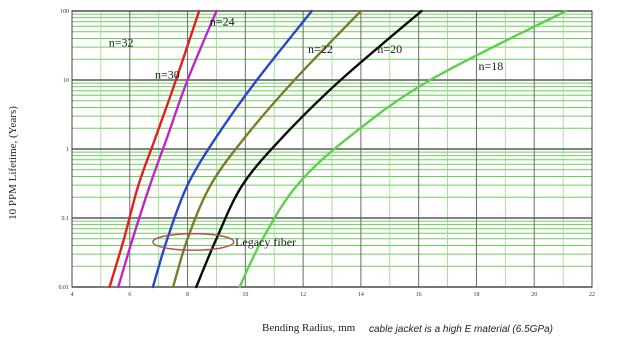  I want to click on x-tick-label: 6, so click(129, 295).